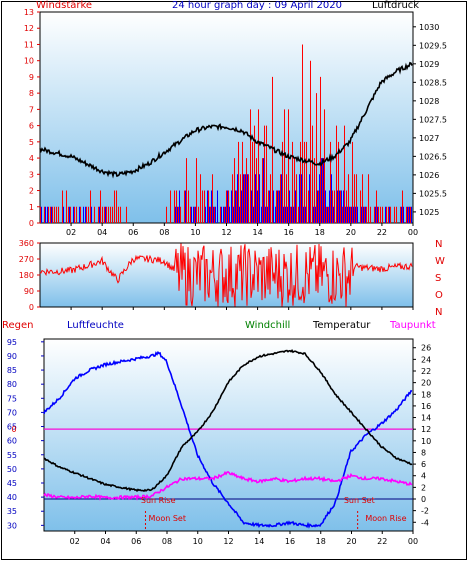 This screenshot has width=470, height=562. I want to click on pressure-tick-label: 1025, so click(429, 212).